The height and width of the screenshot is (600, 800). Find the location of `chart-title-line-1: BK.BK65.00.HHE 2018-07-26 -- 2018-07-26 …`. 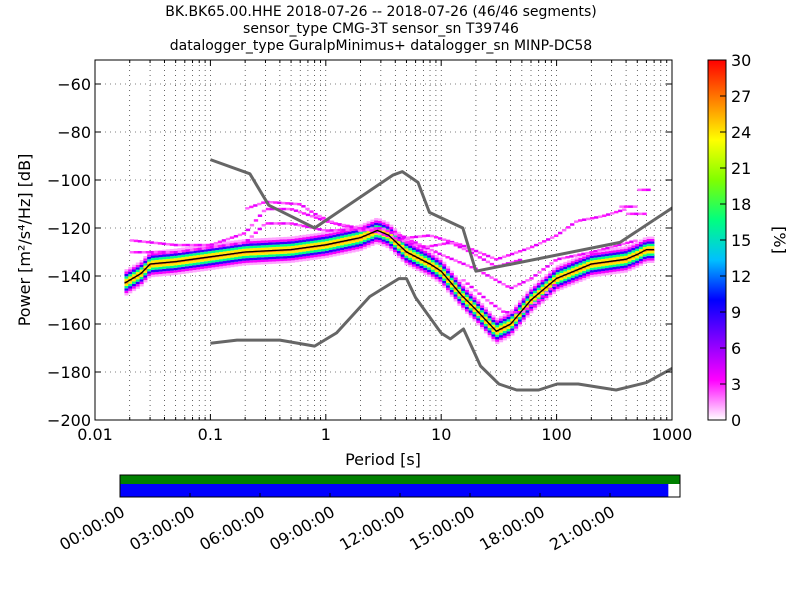

chart-title-line-1: BK.BK65.00.HHE 2018-07-26 -- 2018-07-26 … is located at coordinates (381, 12).